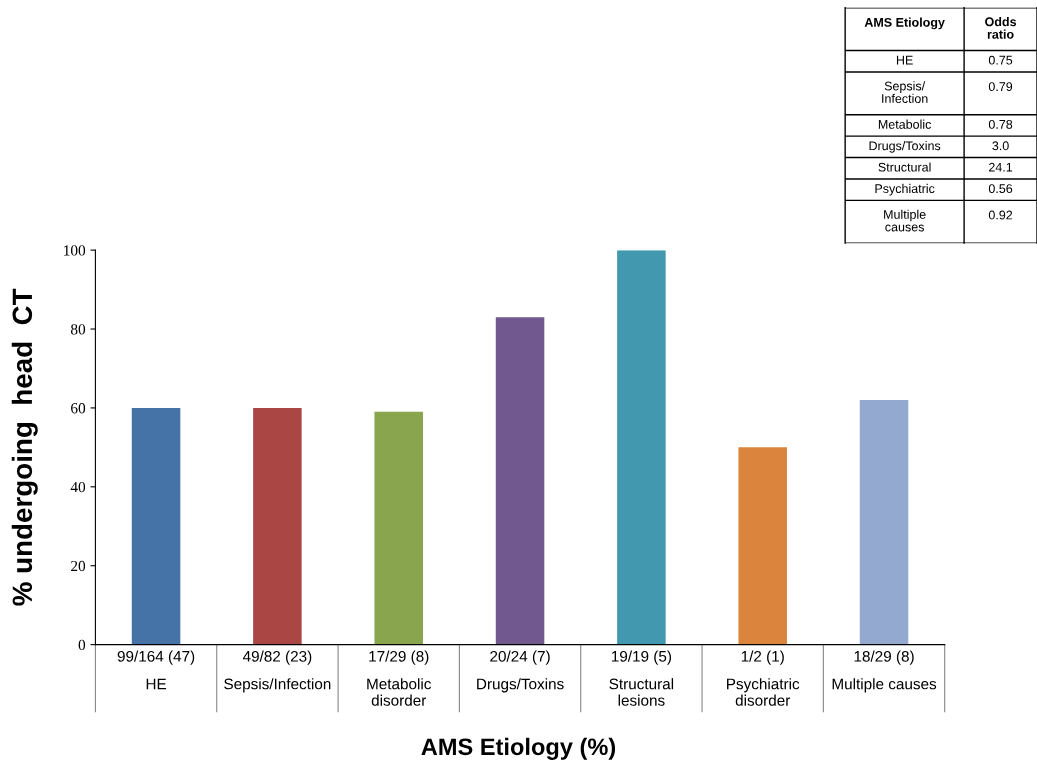  I want to click on text: Psychiatric, so click(905, 189).